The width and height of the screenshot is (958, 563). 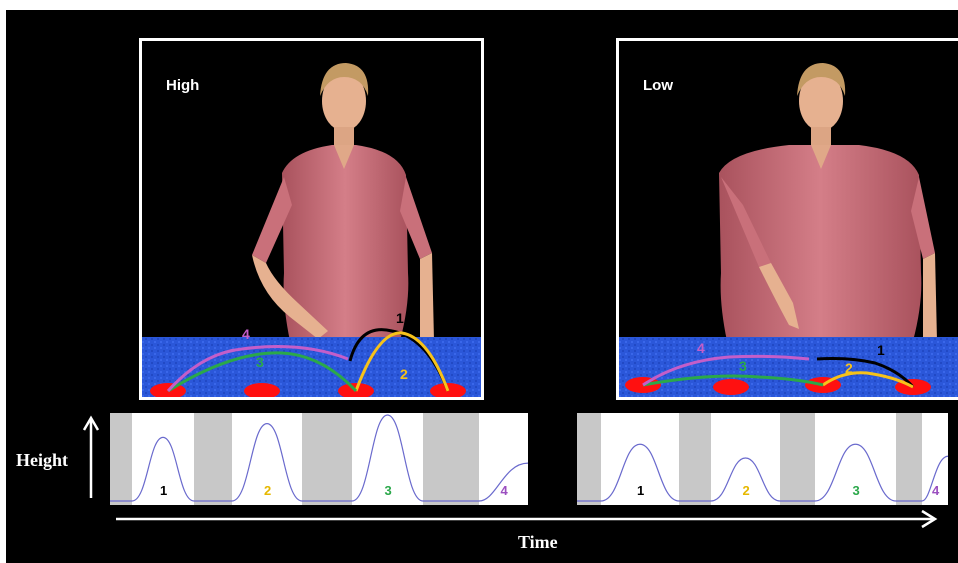 I want to click on low-height-profile: 1 2 3 4, so click(x=762, y=459).